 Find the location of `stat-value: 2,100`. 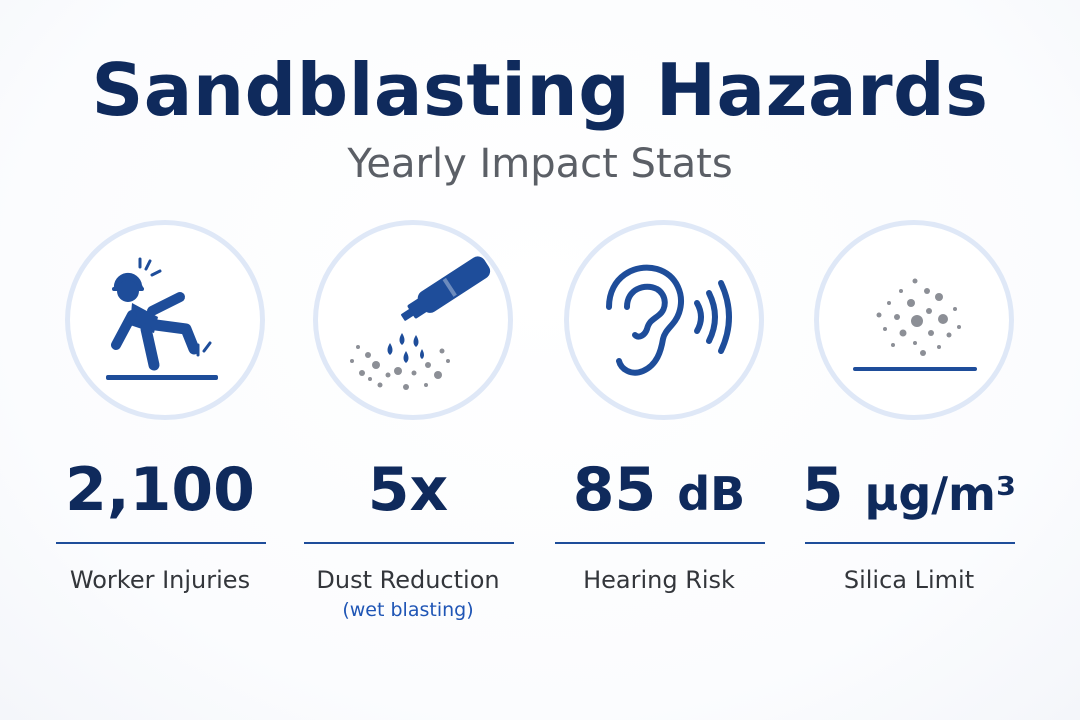

stat-value: 2,100 is located at coordinates (160, 490).